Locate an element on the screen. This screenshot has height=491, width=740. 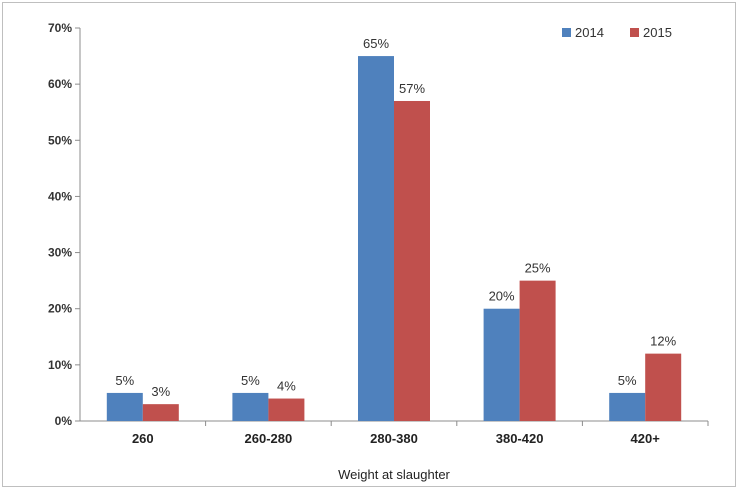
y-tick-label: 40% is located at coordinates (60, 196).